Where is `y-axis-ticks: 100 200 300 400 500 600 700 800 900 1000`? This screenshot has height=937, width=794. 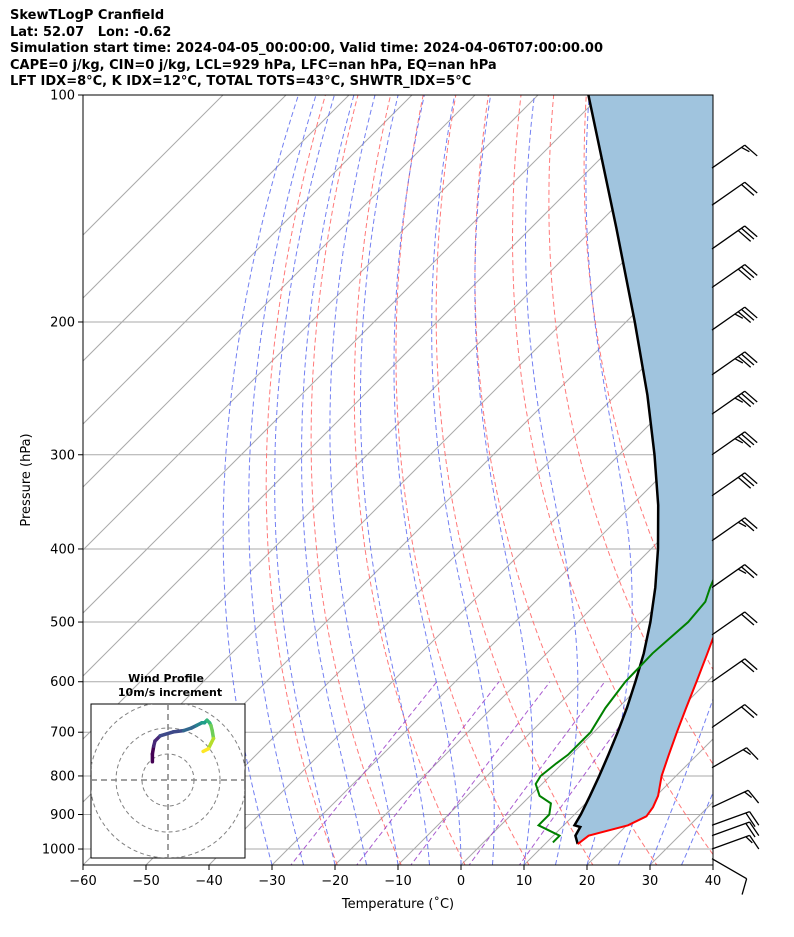 y-axis-ticks: 100 200 300 400 500 600 700 800 900 1000 is located at coordinates (62, 473).